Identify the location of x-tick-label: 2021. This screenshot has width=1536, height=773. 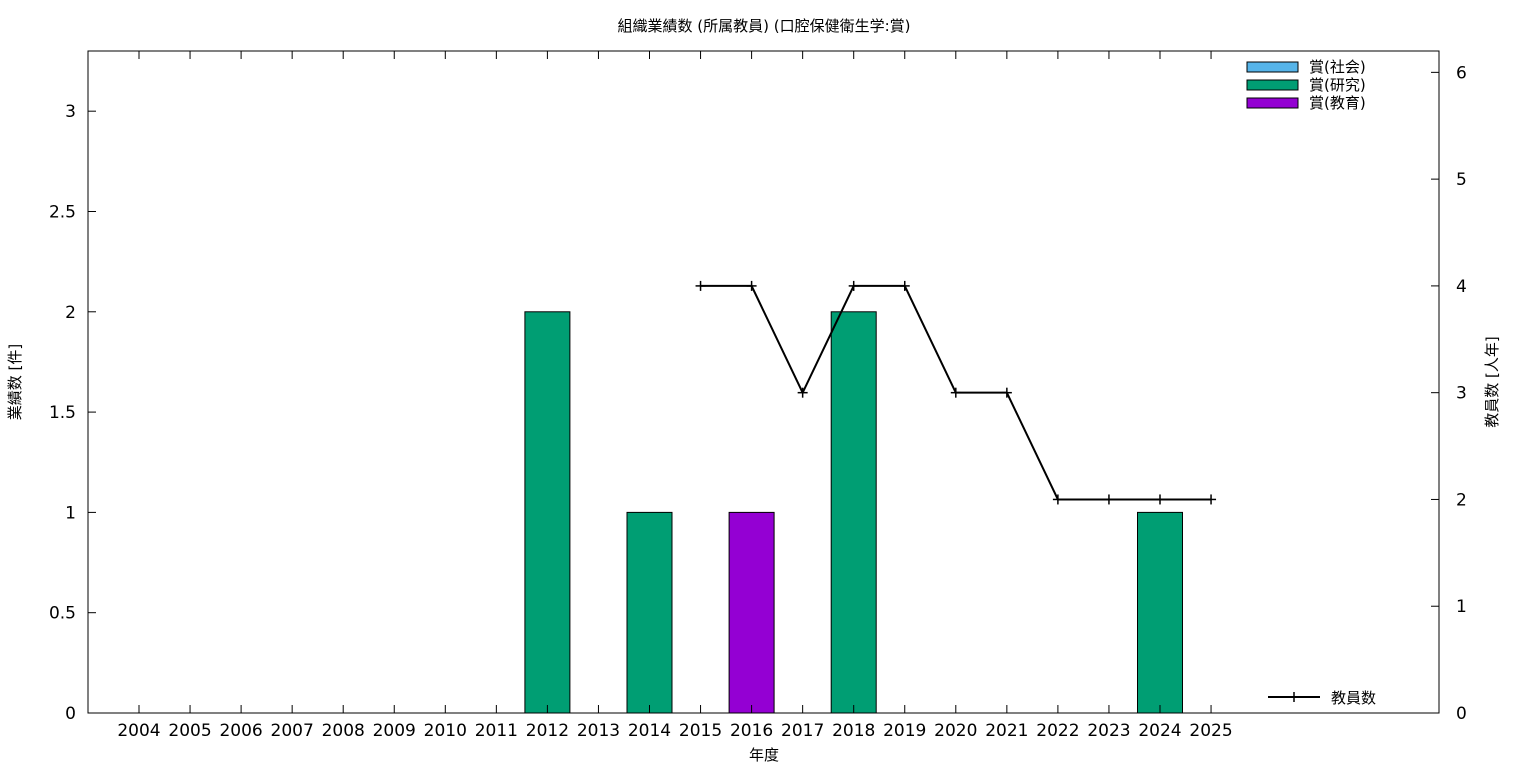
(1006, 731).